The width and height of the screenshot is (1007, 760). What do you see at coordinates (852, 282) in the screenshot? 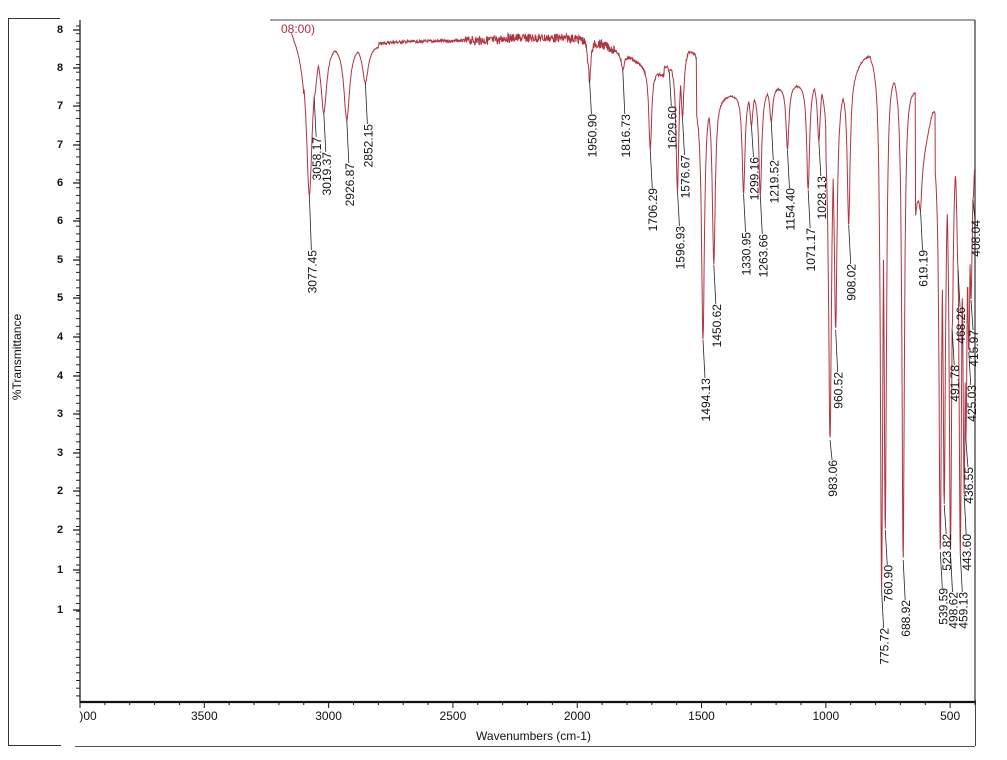
I see `peak-label: 908.02` at bounding box center [852, 282].